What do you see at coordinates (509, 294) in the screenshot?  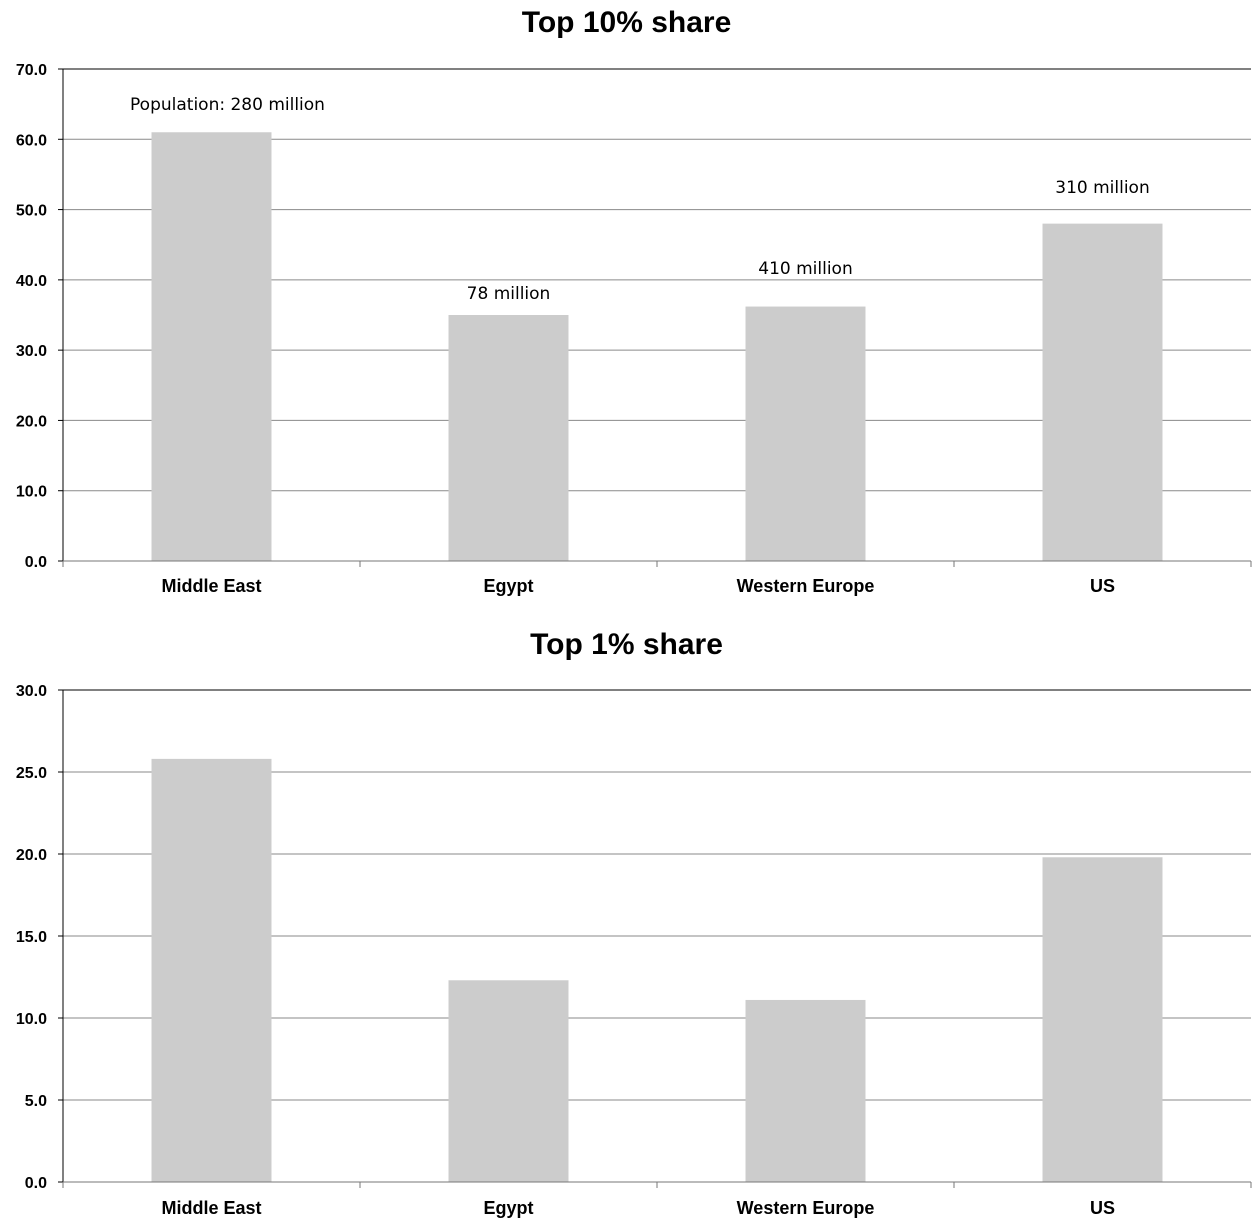 I see `chart1-annotation: 78 million` at bounding box center [509, 294].